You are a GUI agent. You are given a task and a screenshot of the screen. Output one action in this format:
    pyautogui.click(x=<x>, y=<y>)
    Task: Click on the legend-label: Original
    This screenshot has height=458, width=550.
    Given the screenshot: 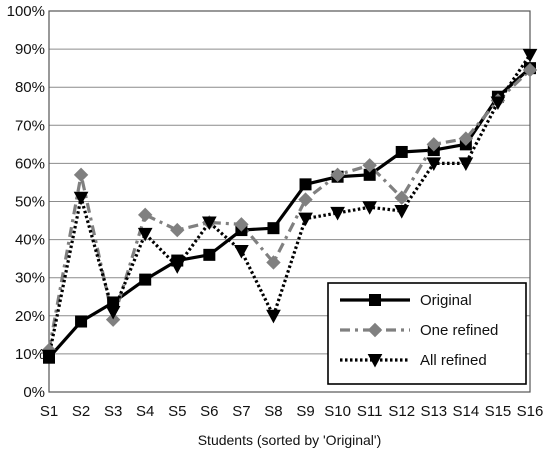 What is the action you would take?
    pyautogui.click(x=446, y=300)
    